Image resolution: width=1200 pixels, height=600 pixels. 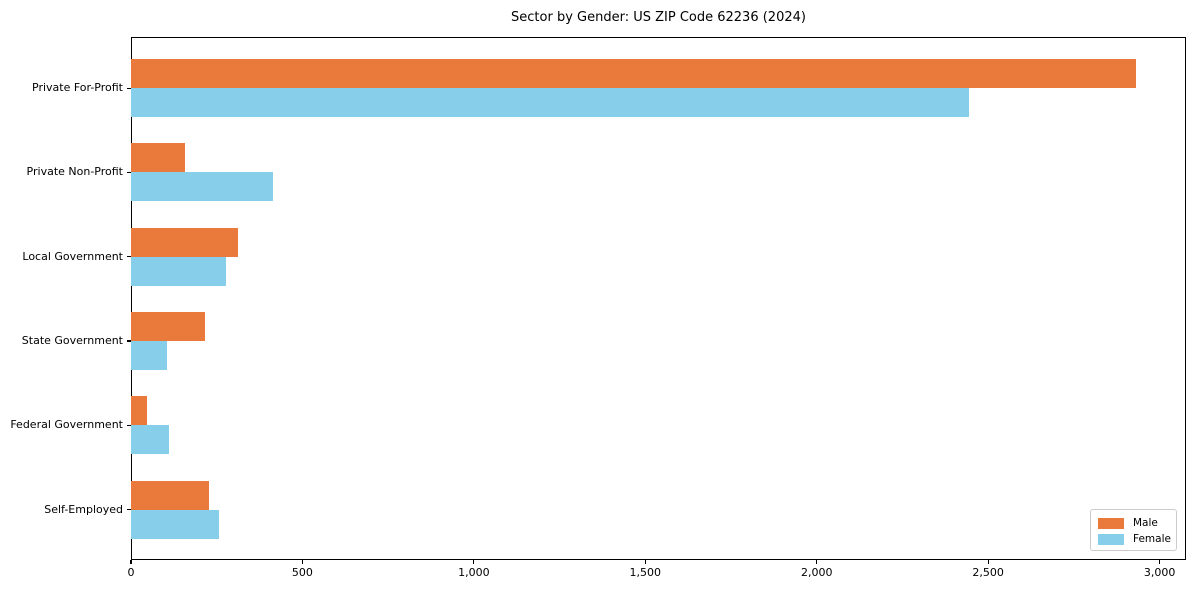 What do you see at coordinates (474, 572) in the screenshot?
I see `x-tick-label: 1,000` at bounding box center [474, 572].